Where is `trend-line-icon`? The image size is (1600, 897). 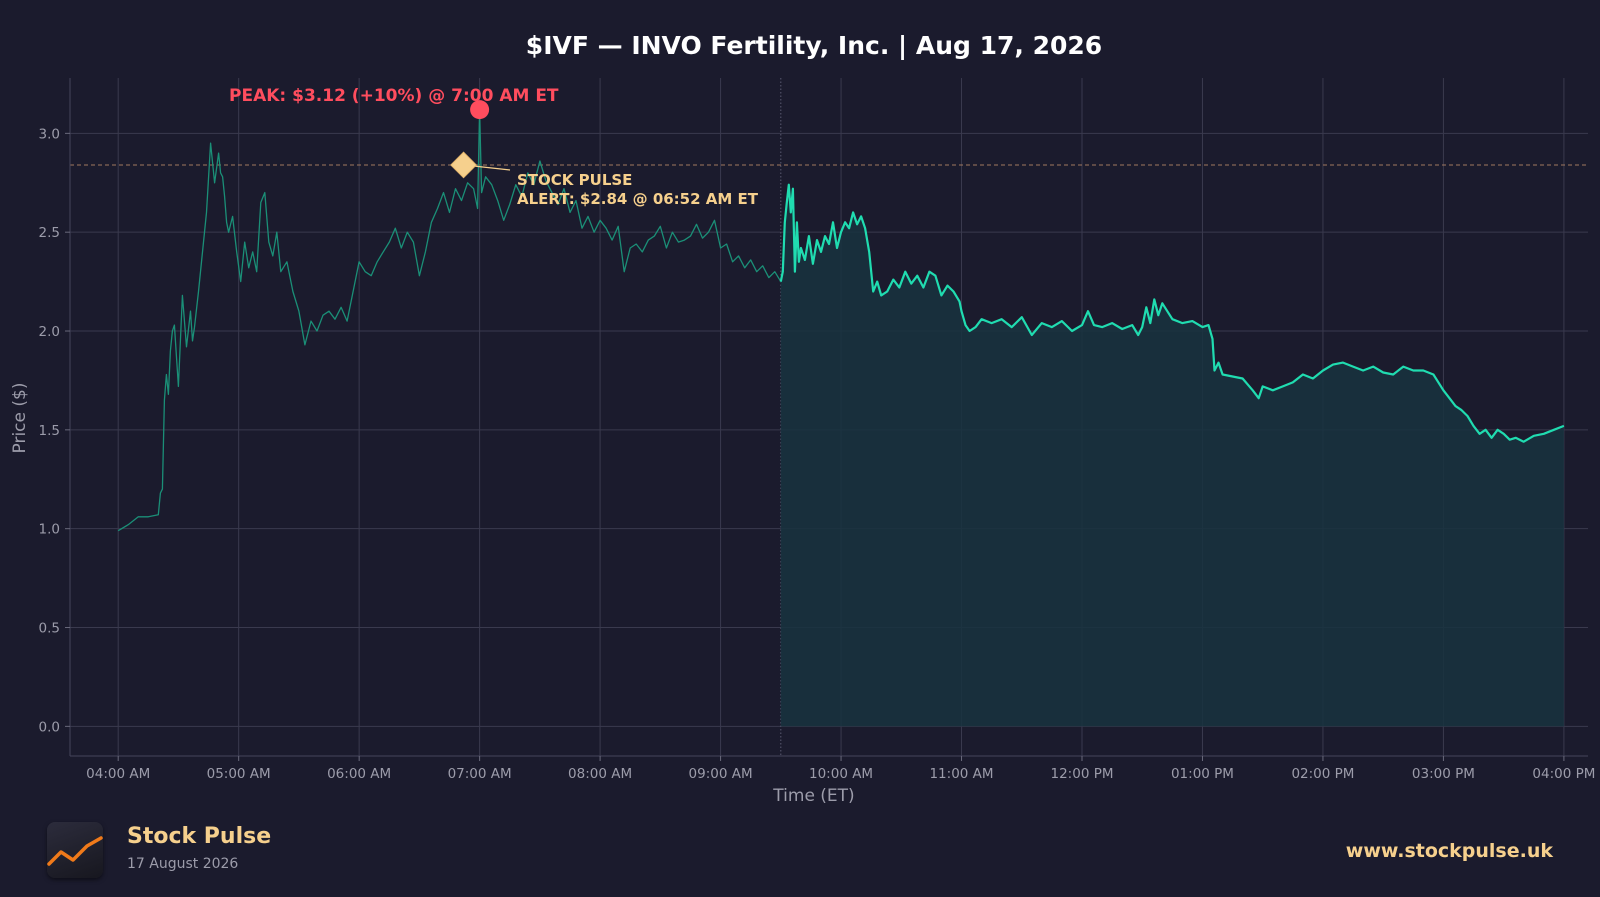
trend-line-icon is located at coordinates (75, 851).